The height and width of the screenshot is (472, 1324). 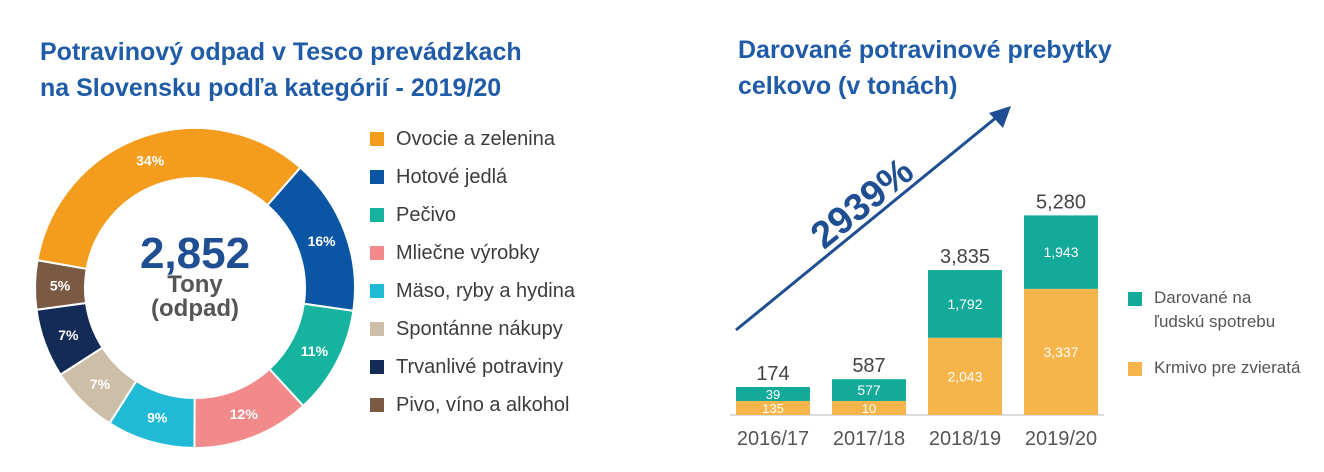 I want to click on waste-legend-item: Spontánne nákupy, so click(x=525, y=329).